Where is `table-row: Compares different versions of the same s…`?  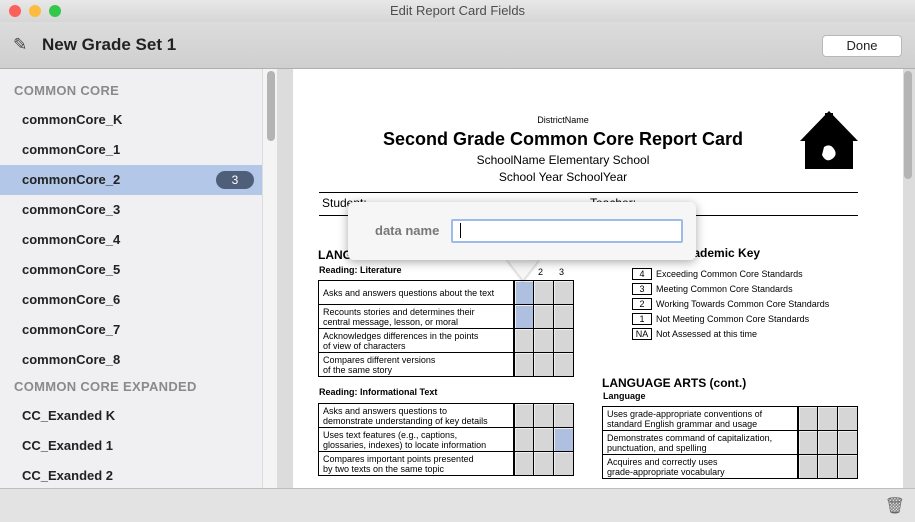
table-row: Compares different versions of the same s… is located at coordinates (446, 364).